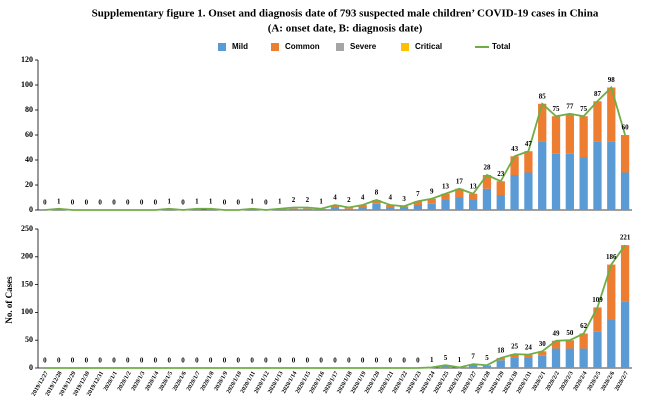 The height and width of the screenshot is (418, 660). I want to click on chart-subtitle: (A: onset date, B: diagnosis date), so click(345, 29).